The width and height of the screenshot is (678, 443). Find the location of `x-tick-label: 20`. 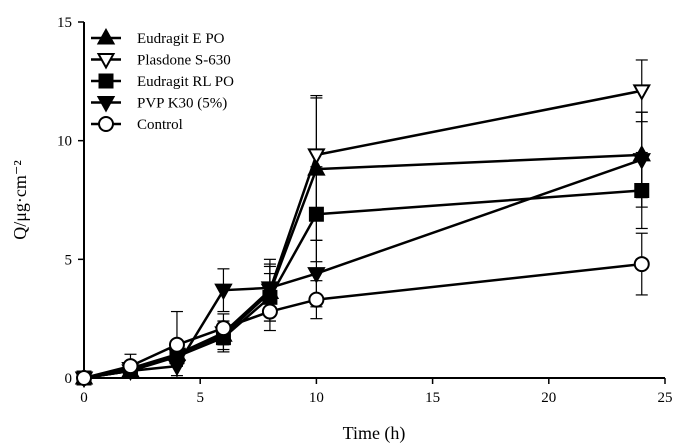

x-tick-label: 20 is located at coordinates (548, 398).